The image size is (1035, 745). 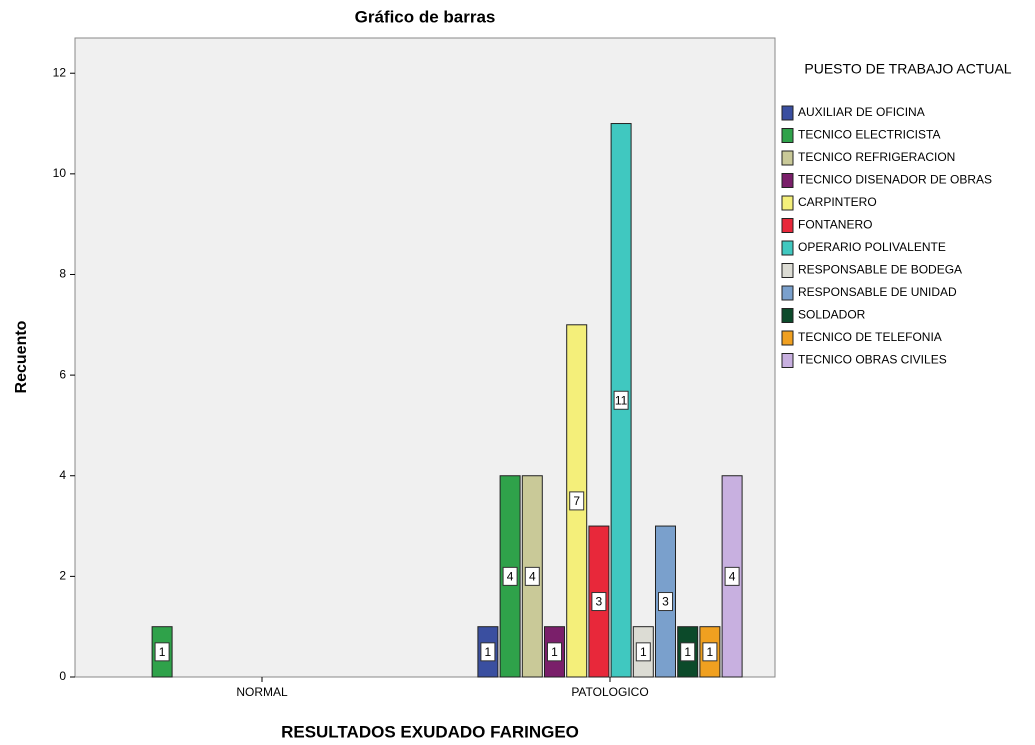 What do you see at coordinates (835, 225) in the screenshot?
I see `legend-label: FONTANERO` at bounding box center [835, 225].